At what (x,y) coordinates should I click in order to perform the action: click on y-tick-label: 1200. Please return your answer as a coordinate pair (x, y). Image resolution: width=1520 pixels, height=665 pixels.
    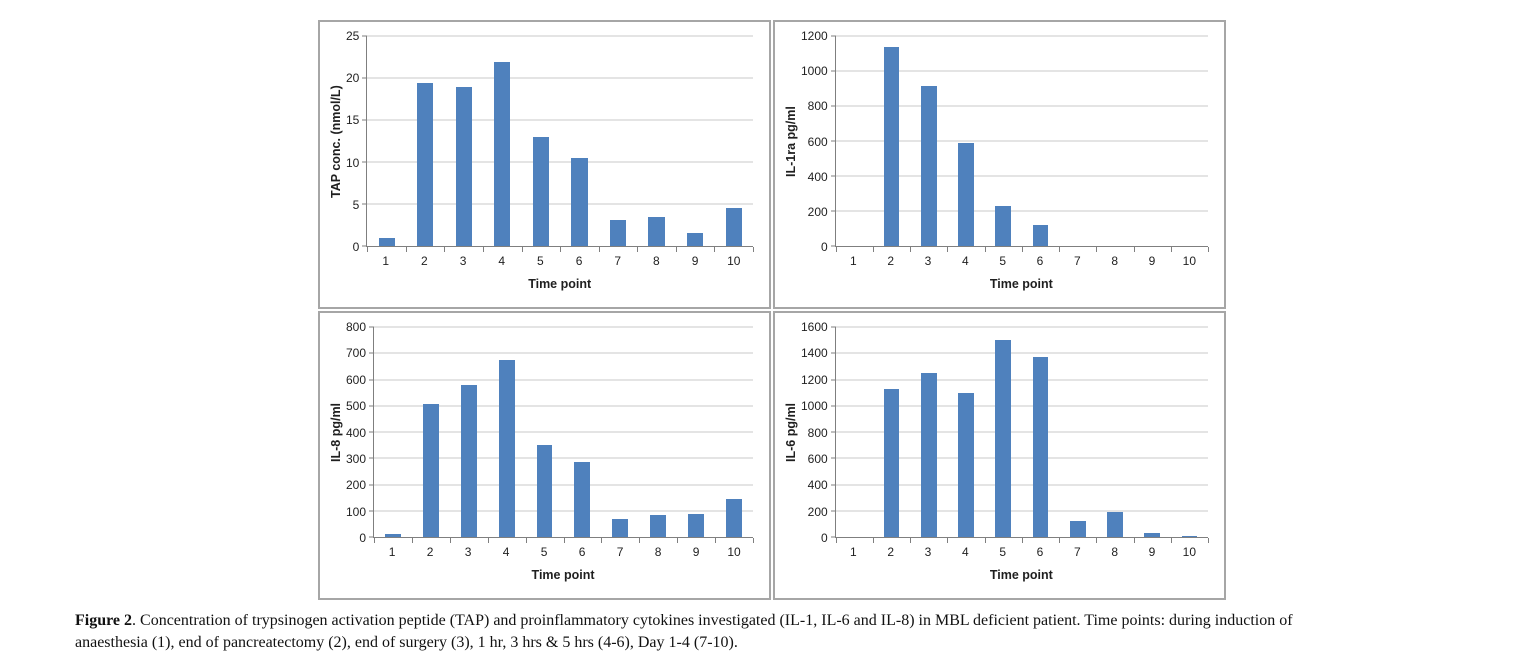
    Looking at the image, I should click on (814, 379).